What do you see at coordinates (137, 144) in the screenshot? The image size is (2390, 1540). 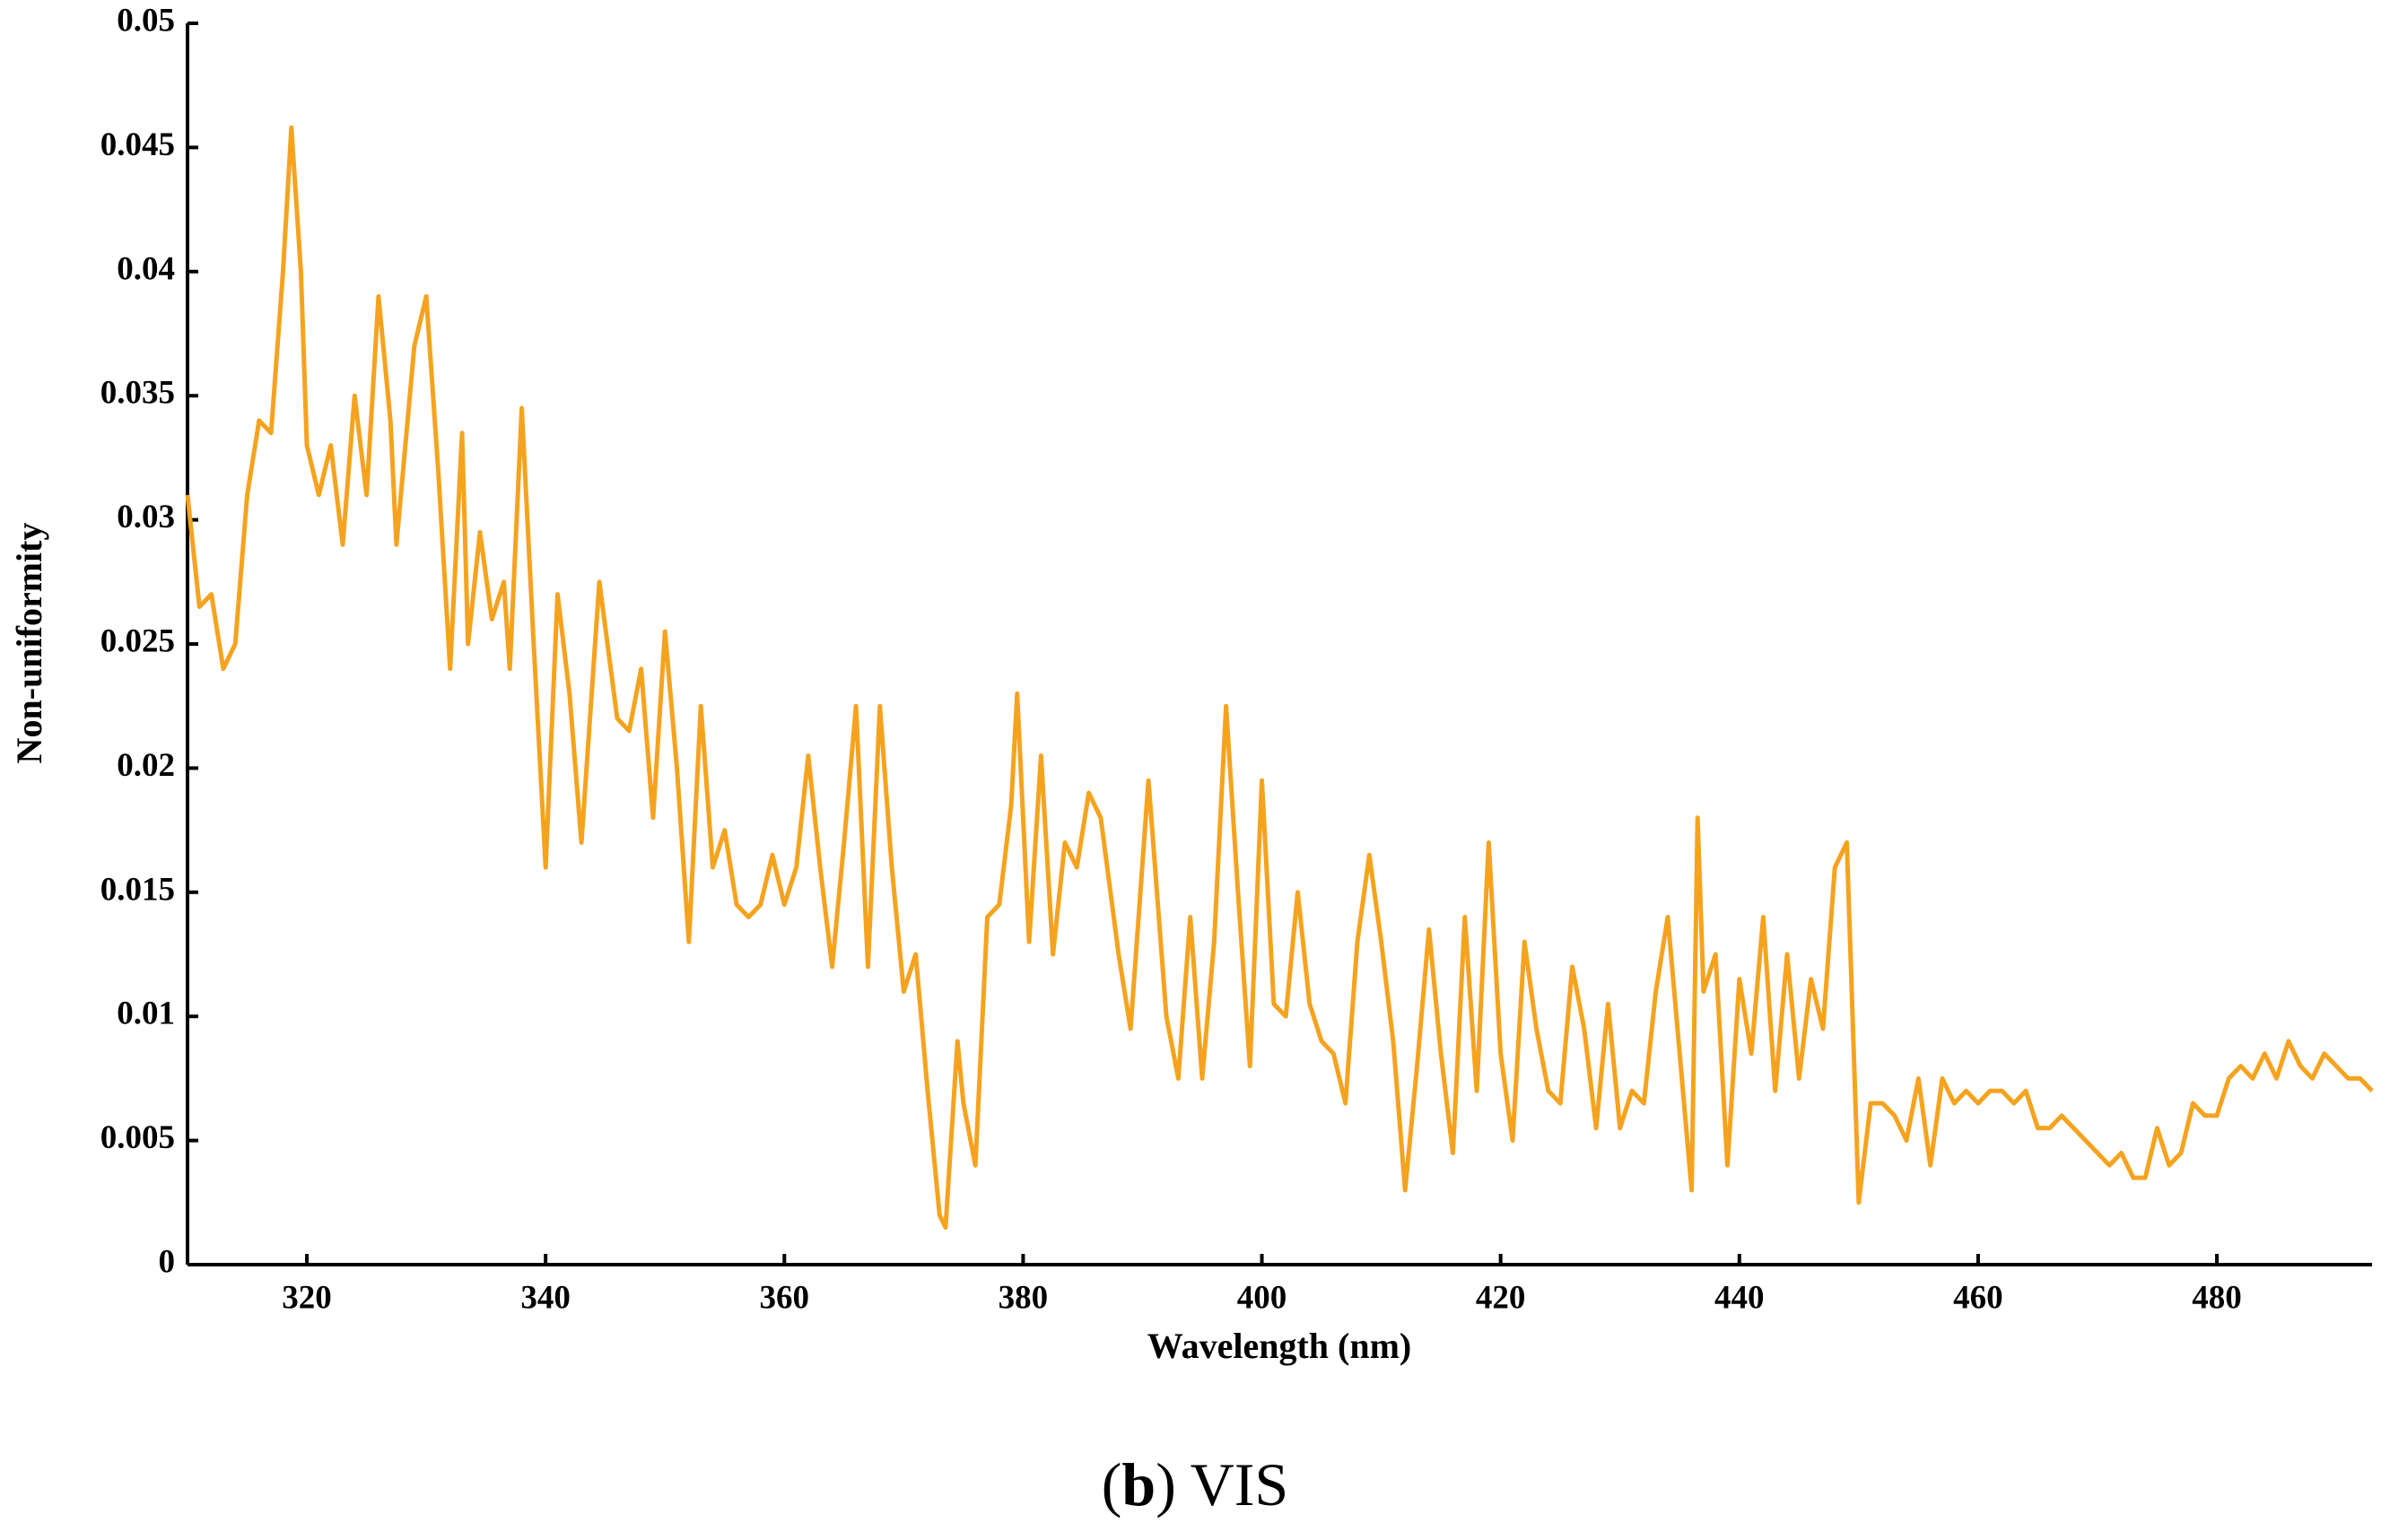 I see `y-tick-label: 0.045` at bounding box center [137, 144].